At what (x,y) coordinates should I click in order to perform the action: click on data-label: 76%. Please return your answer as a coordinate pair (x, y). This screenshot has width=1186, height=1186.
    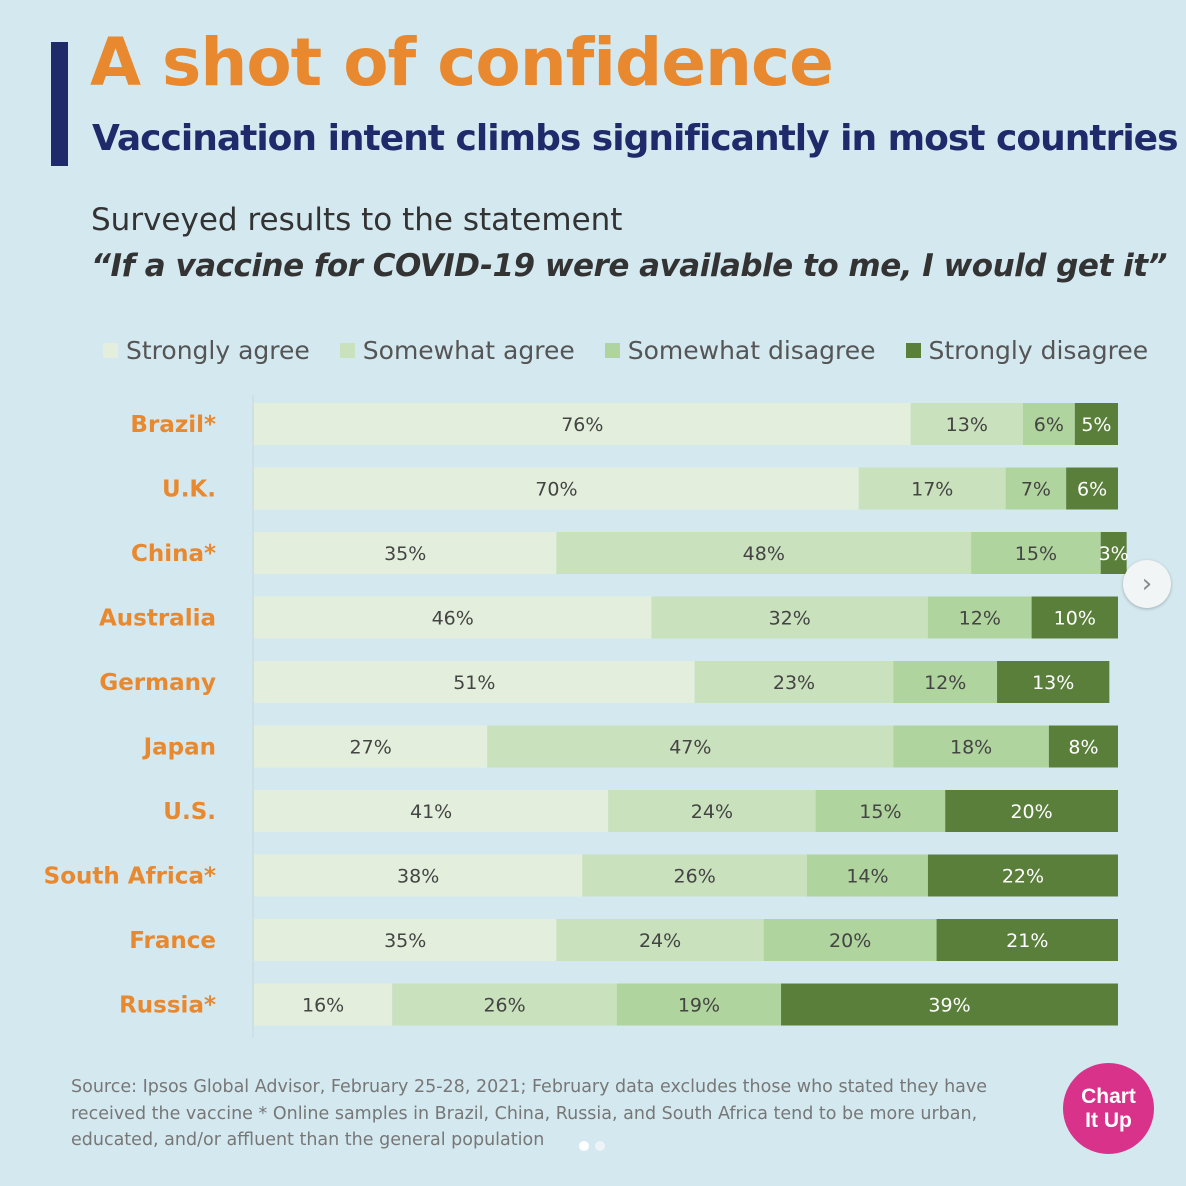
    Looking at the image, I should click on (582, 425).